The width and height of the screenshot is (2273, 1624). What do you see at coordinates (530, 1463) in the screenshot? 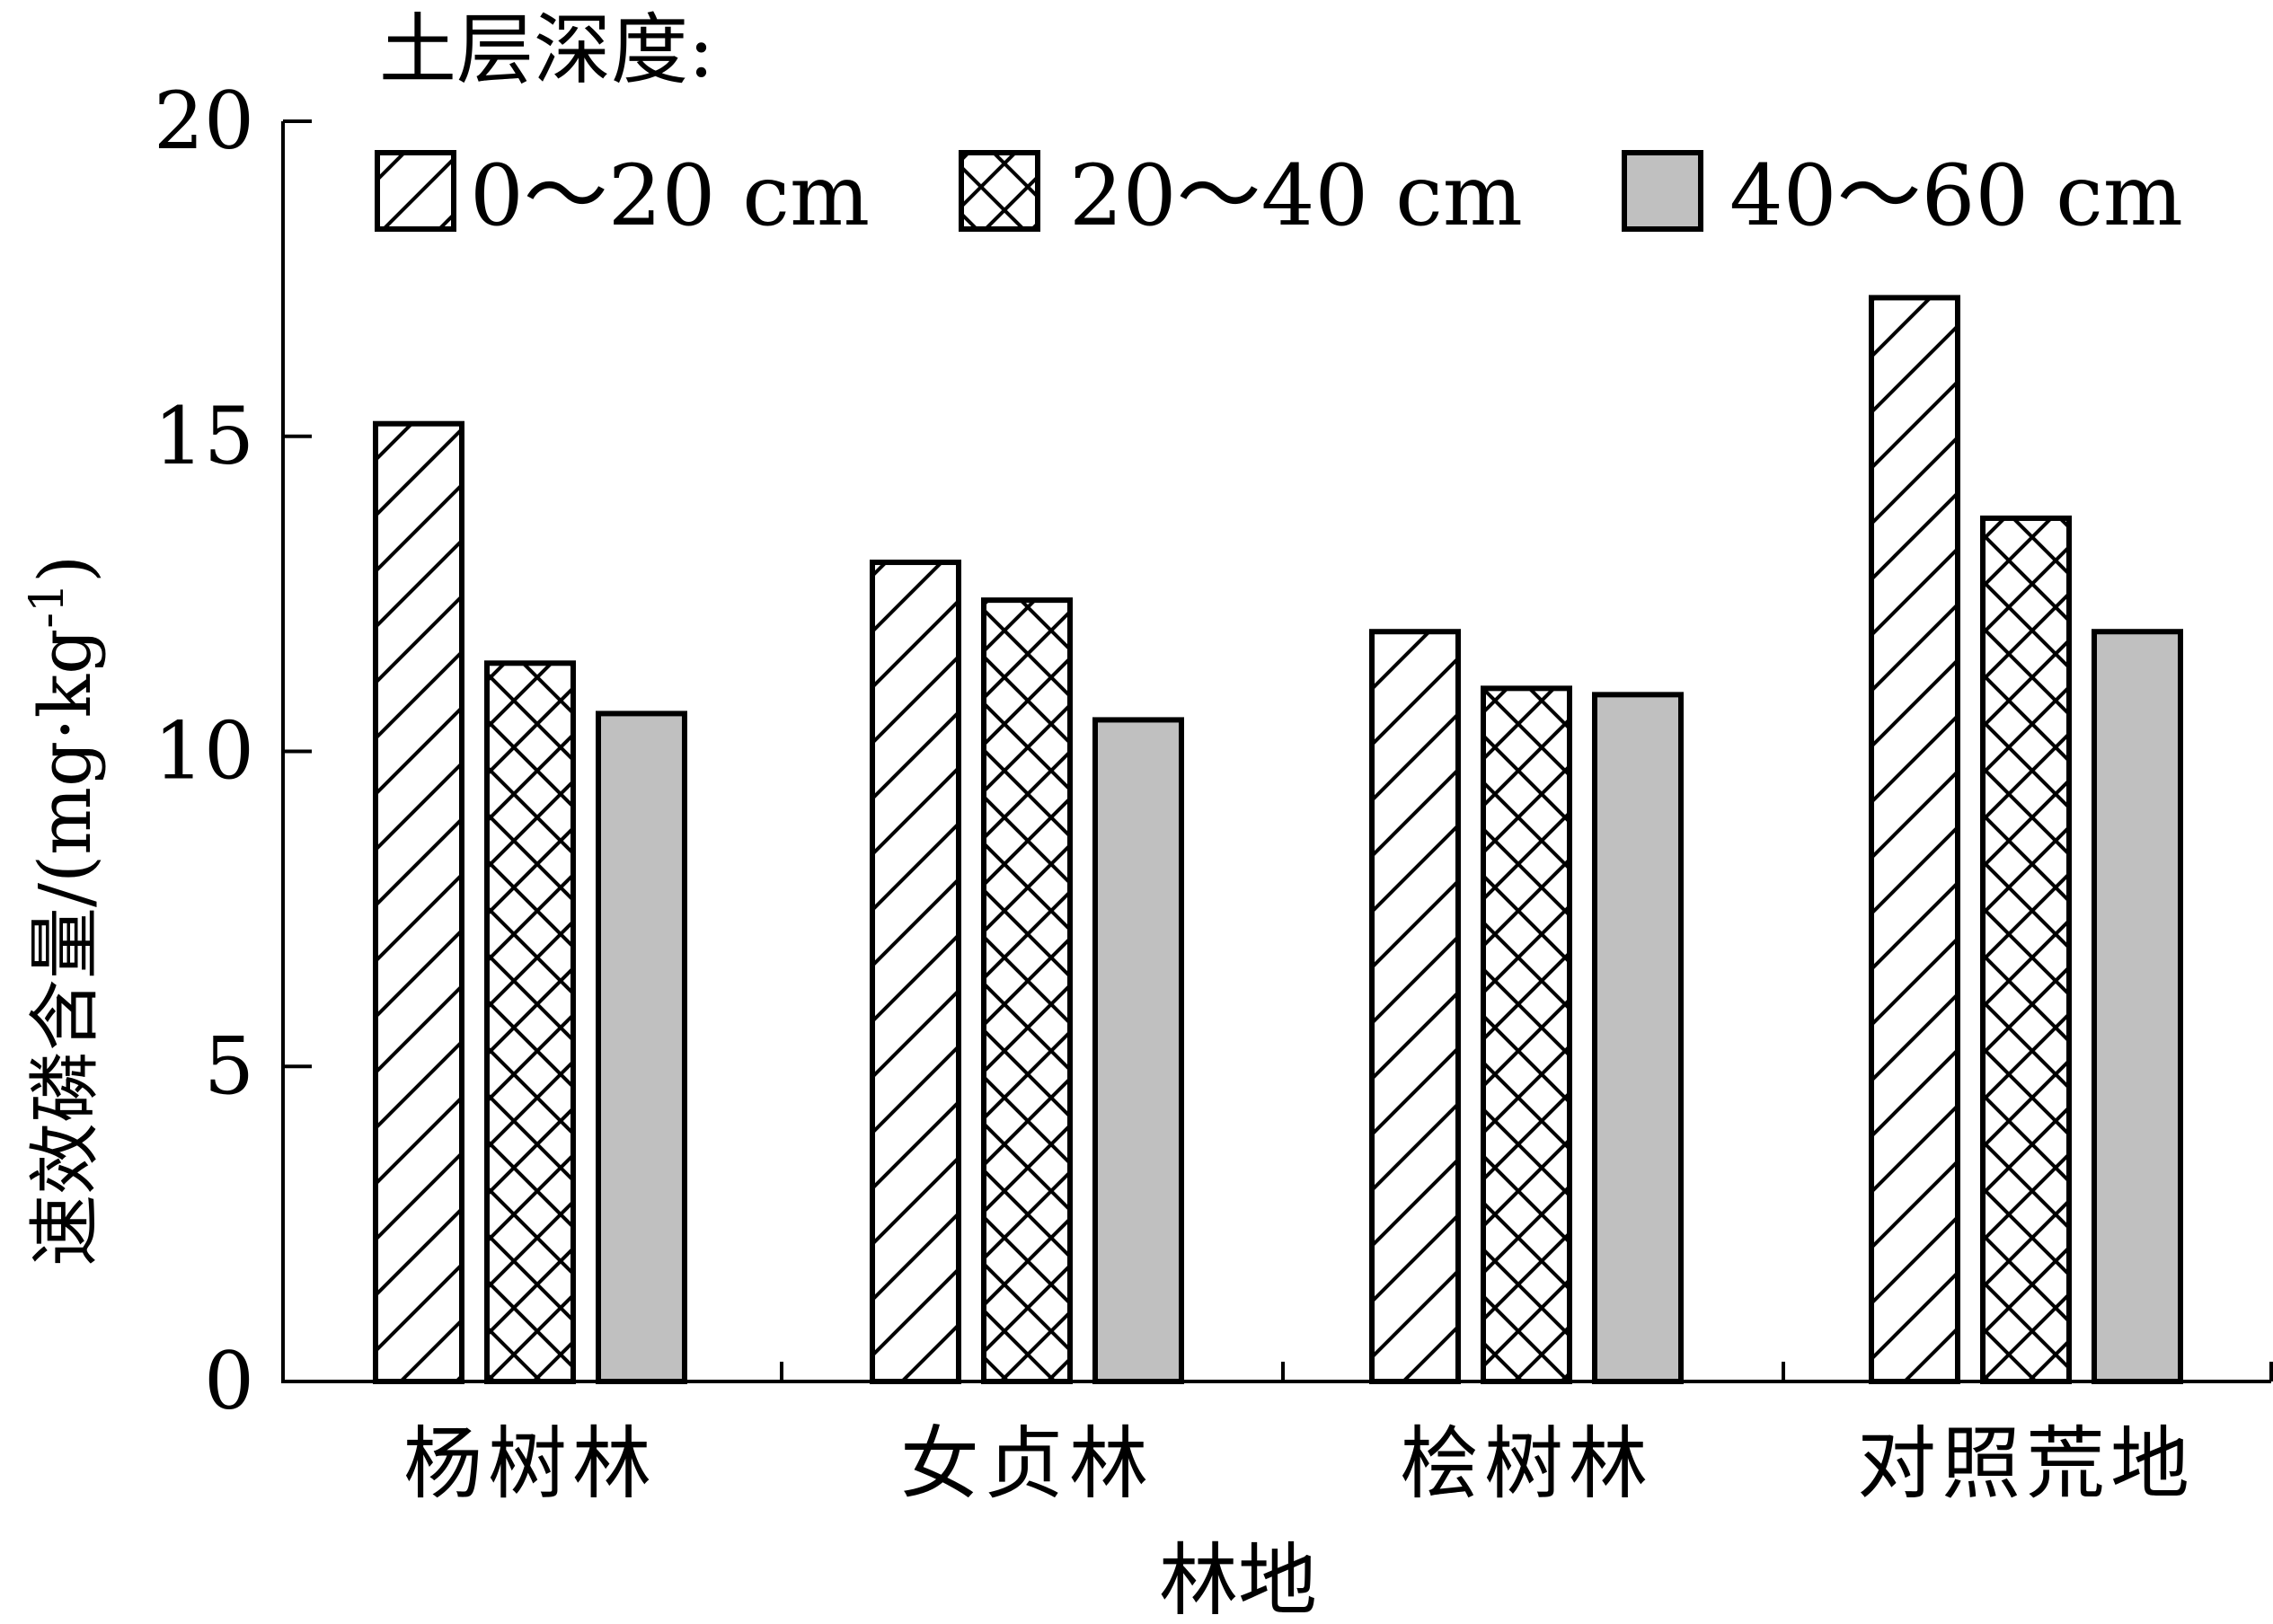
I see `x-tick-label: 杨树林` at bounding box center [530, 1463].